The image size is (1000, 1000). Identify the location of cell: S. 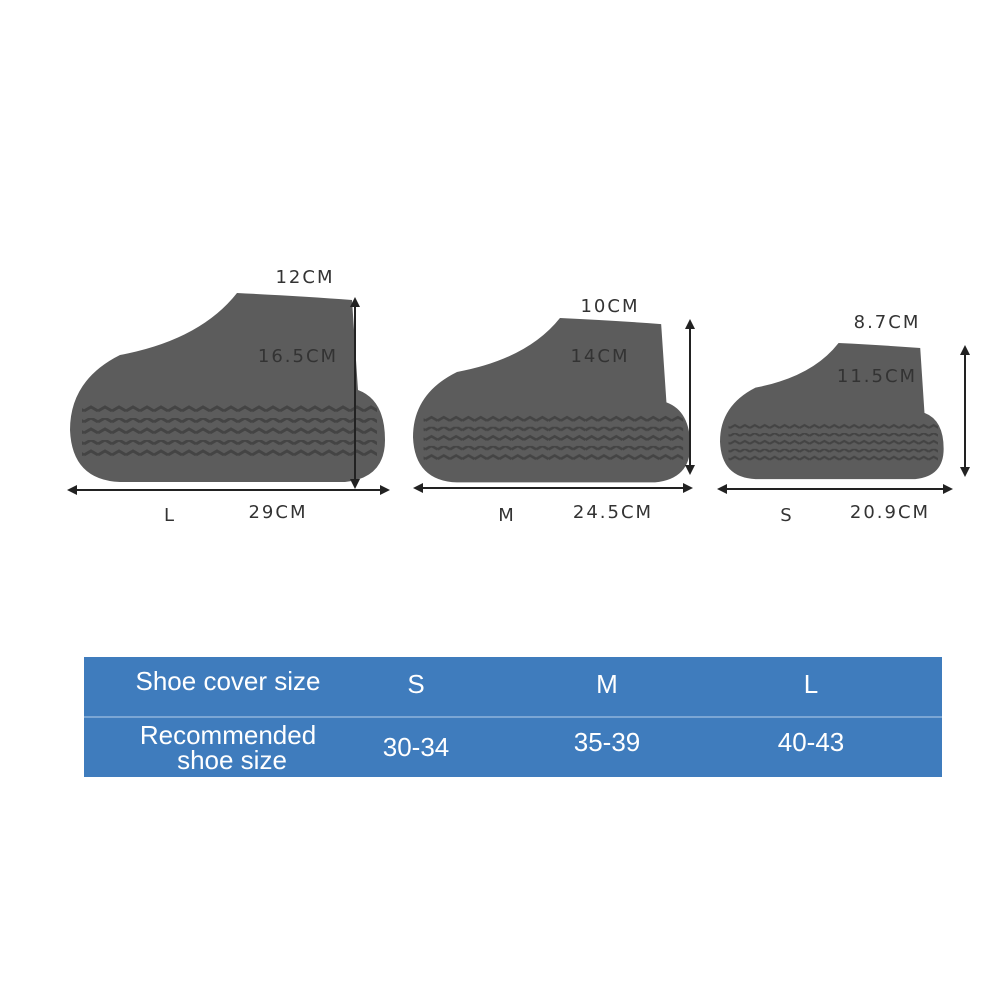
(415, 684).